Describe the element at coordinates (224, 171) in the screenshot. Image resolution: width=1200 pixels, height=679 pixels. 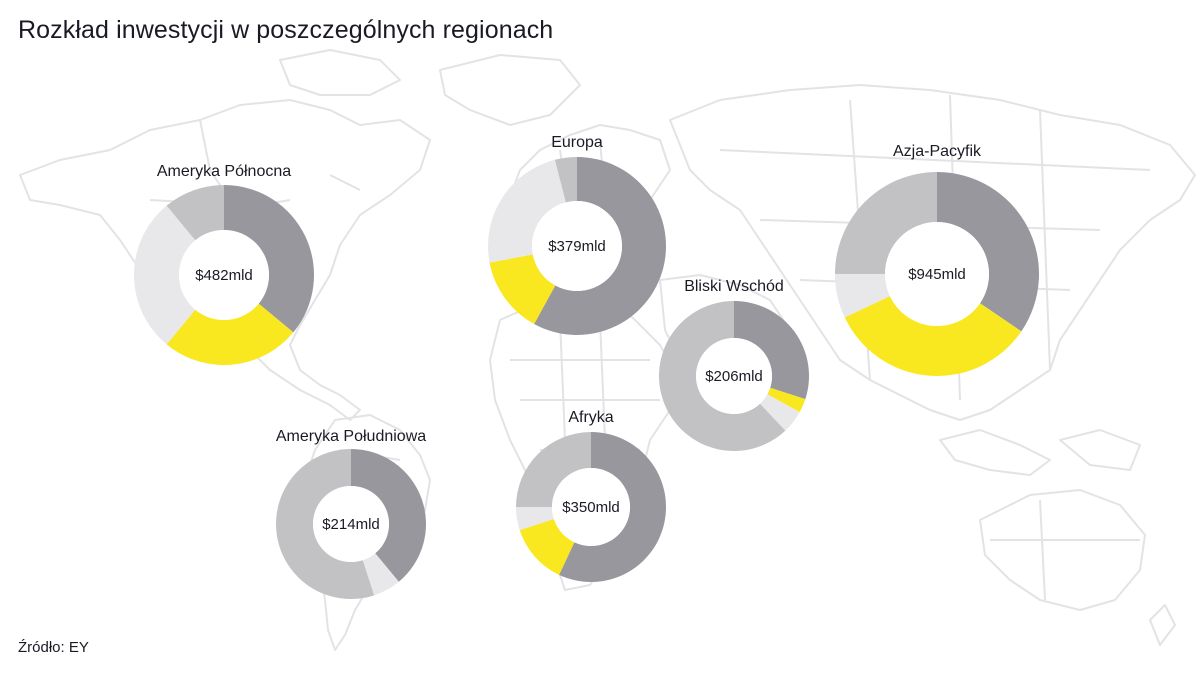
I see `region-label-ameryka-polnocna: Ameryka Północna` at that location.